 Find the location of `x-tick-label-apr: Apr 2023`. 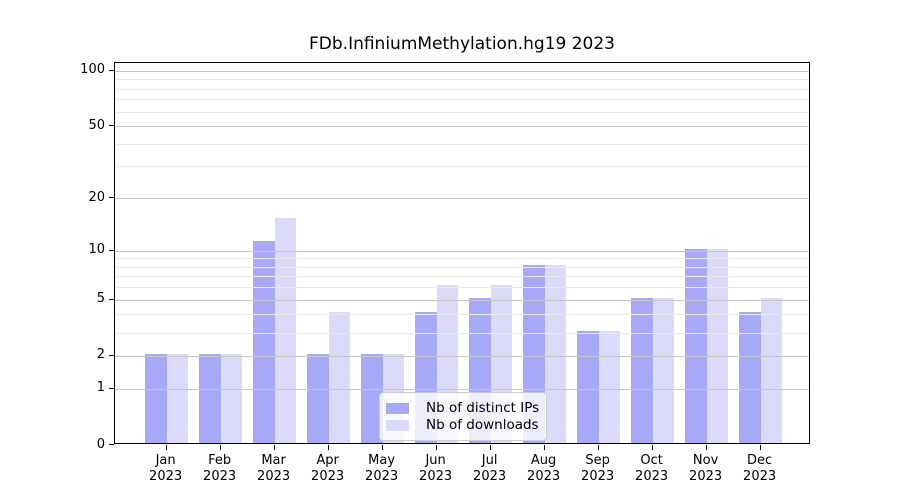

x-tick-label-apr: Apr 2023 is located at coordinates (328, 468).